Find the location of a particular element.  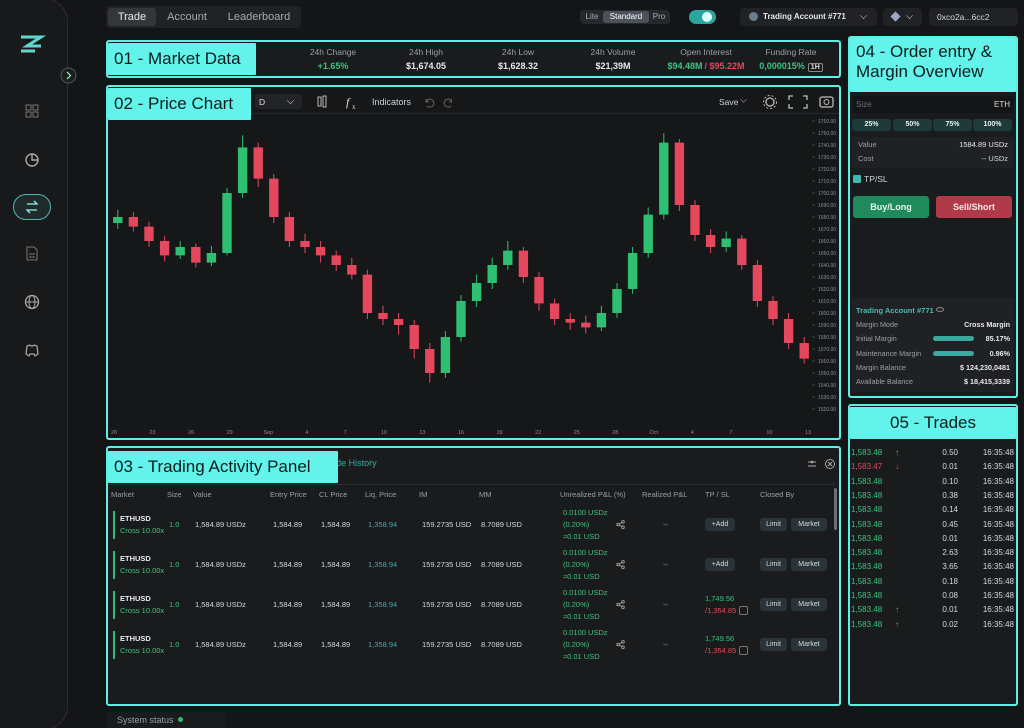

percent-button: 75% is located at coordinates (952, 125).